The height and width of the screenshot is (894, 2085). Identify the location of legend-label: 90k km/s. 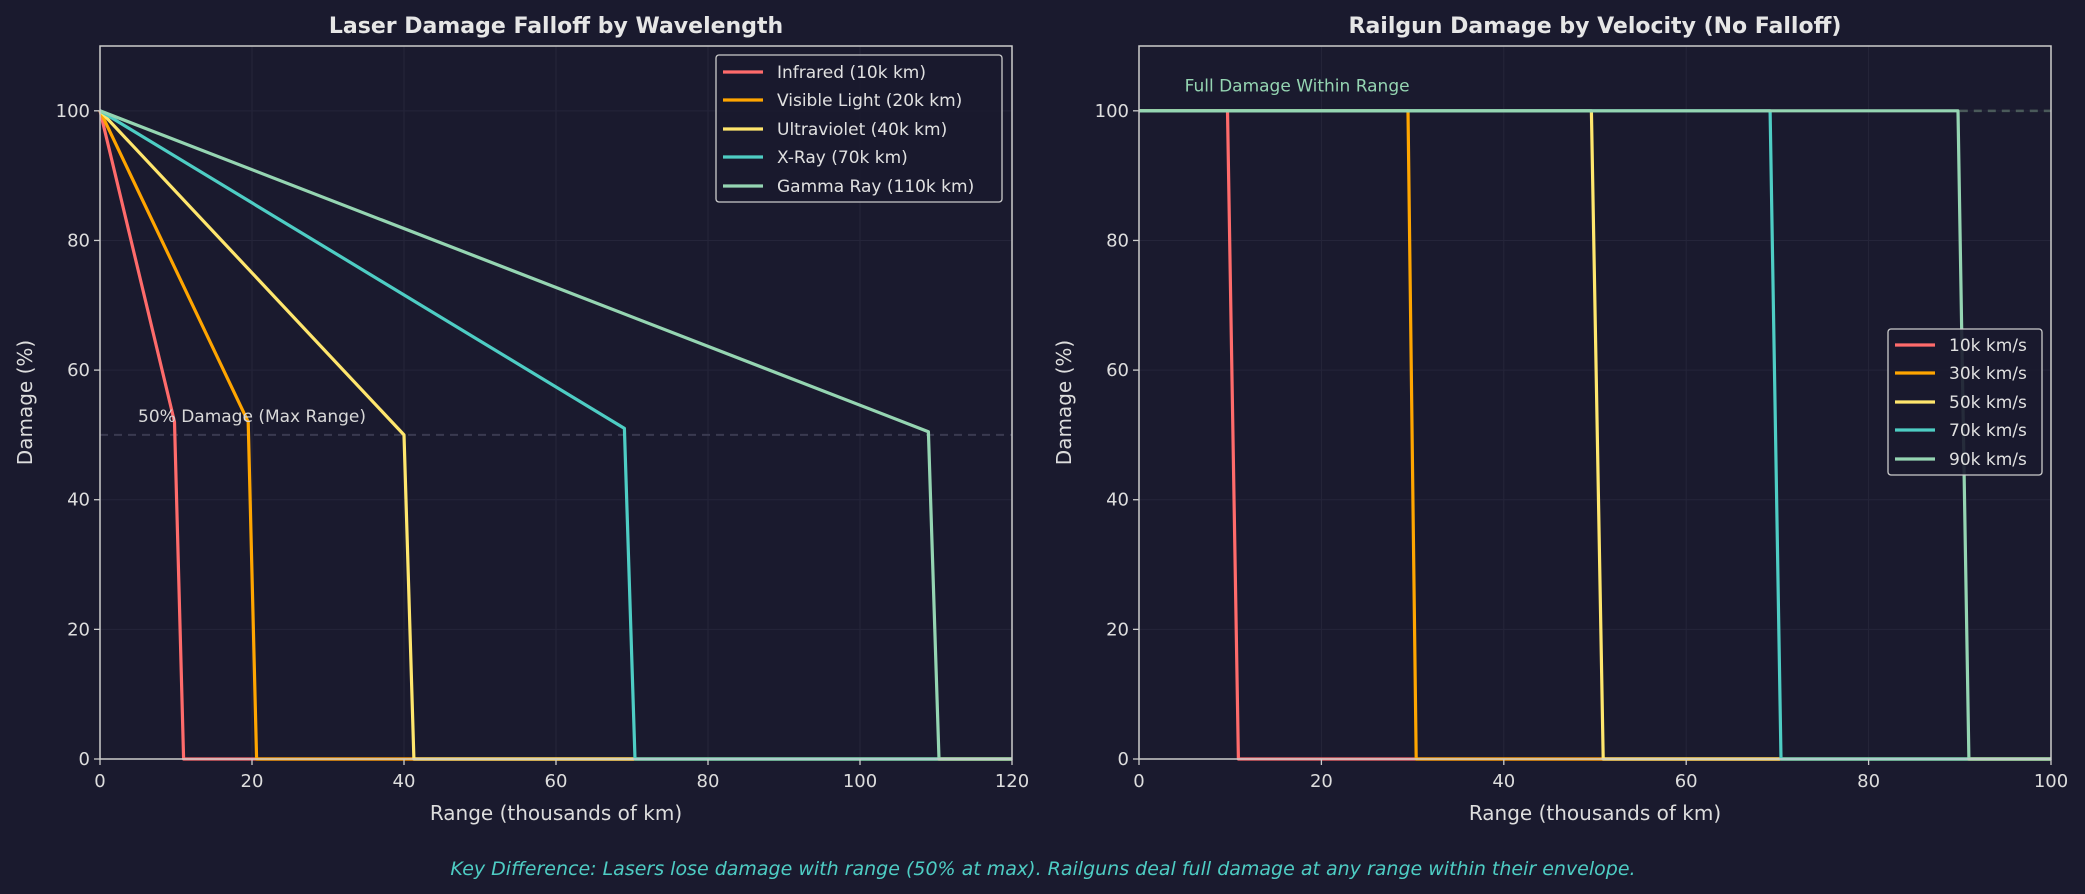
(1988, 460).